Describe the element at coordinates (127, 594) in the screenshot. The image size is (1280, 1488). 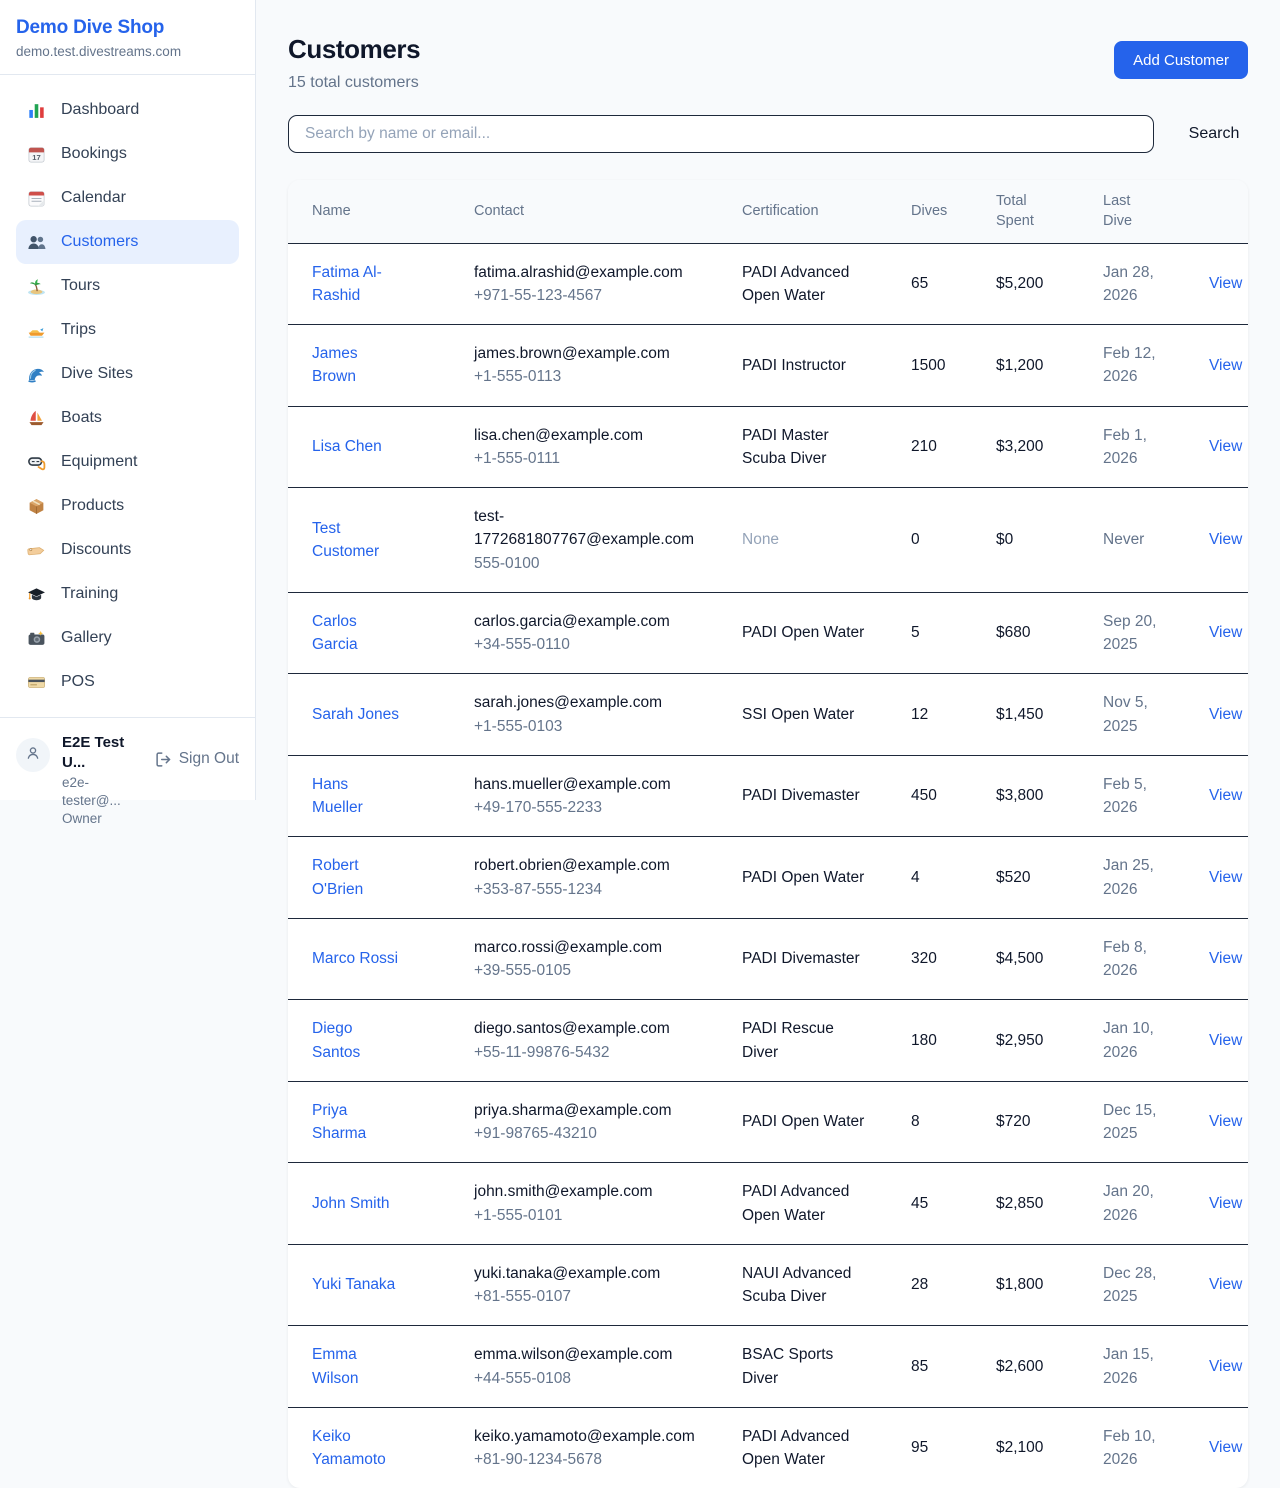
I see `sidebar-item-training: Training` at that location.